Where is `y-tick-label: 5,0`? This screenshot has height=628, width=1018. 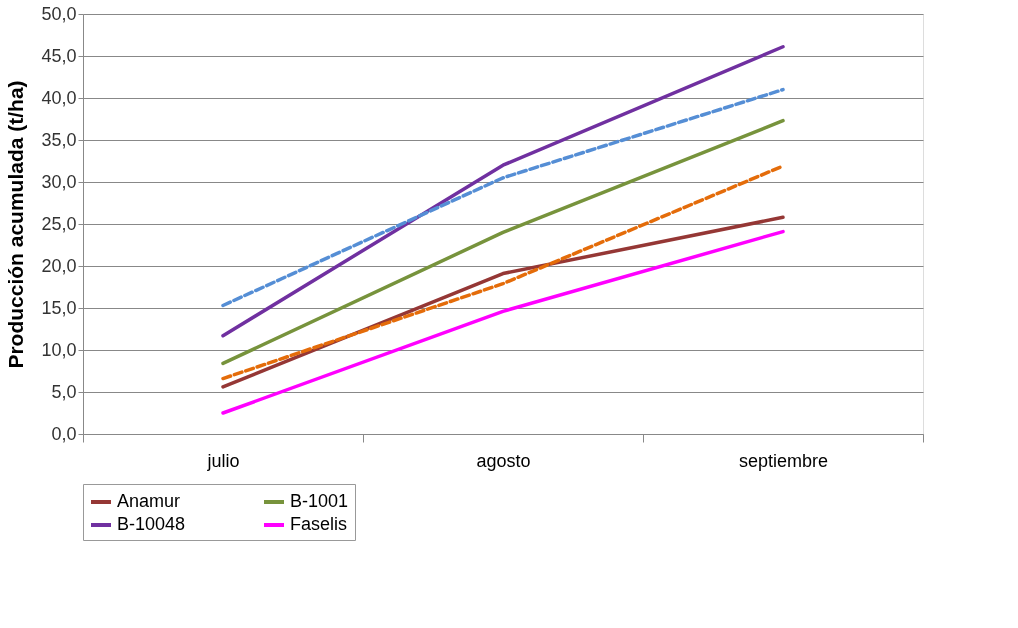 y-tick-label: 5,0 is located at coordinates (64, 391).